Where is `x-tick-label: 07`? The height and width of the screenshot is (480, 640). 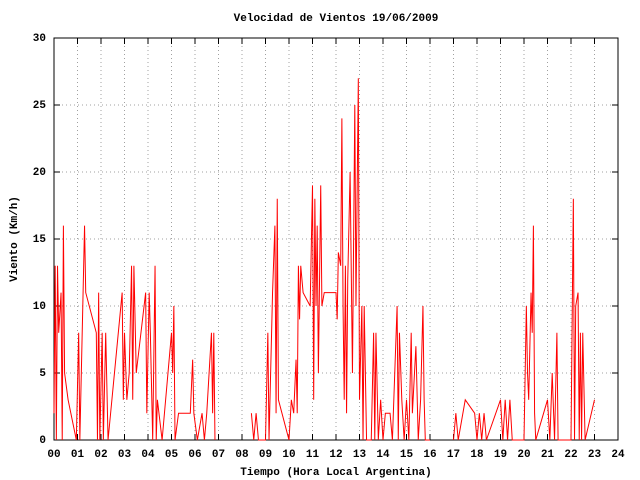 x-tick-label: 07 is located at coordinates (218, 455).